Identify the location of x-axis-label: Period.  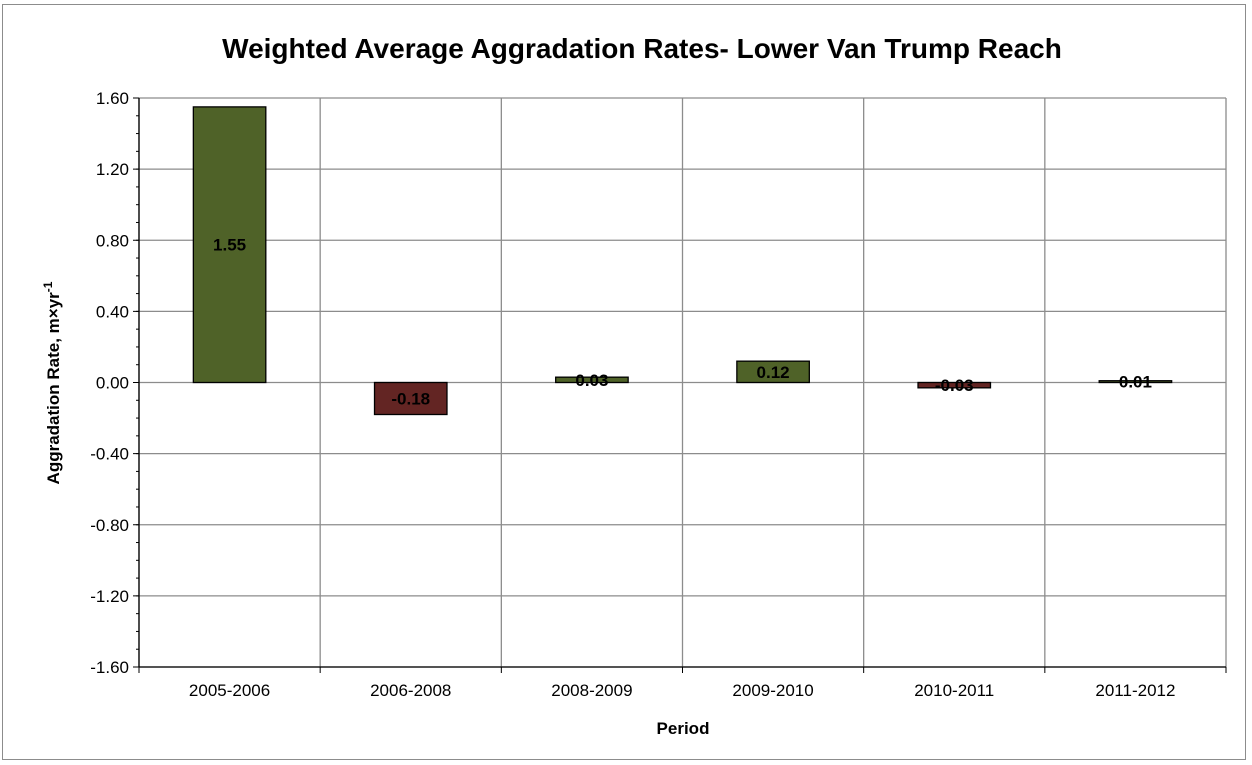
(683, 728).